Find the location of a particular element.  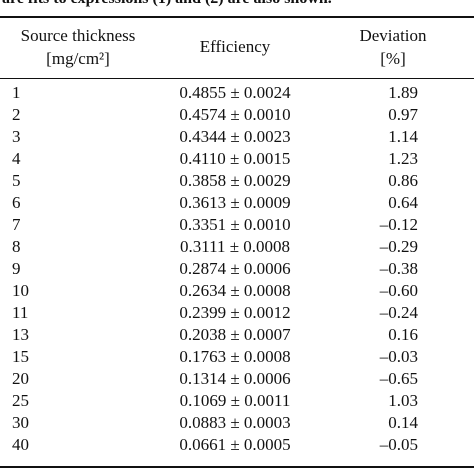

header-cell: Efficiency is located at coordinates (235, 46).